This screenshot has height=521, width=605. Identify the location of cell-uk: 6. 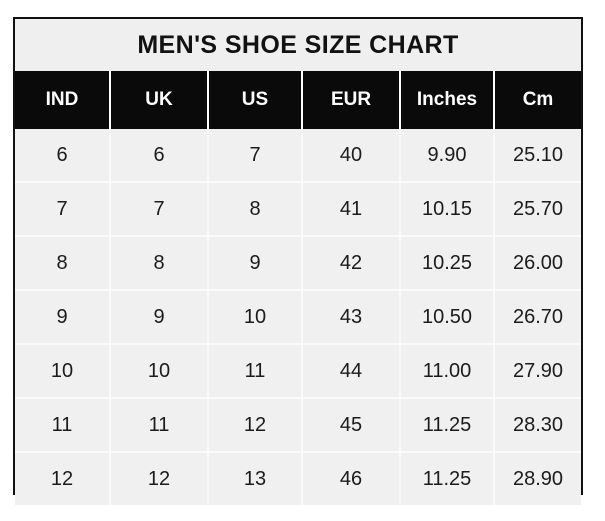
(159, 156).